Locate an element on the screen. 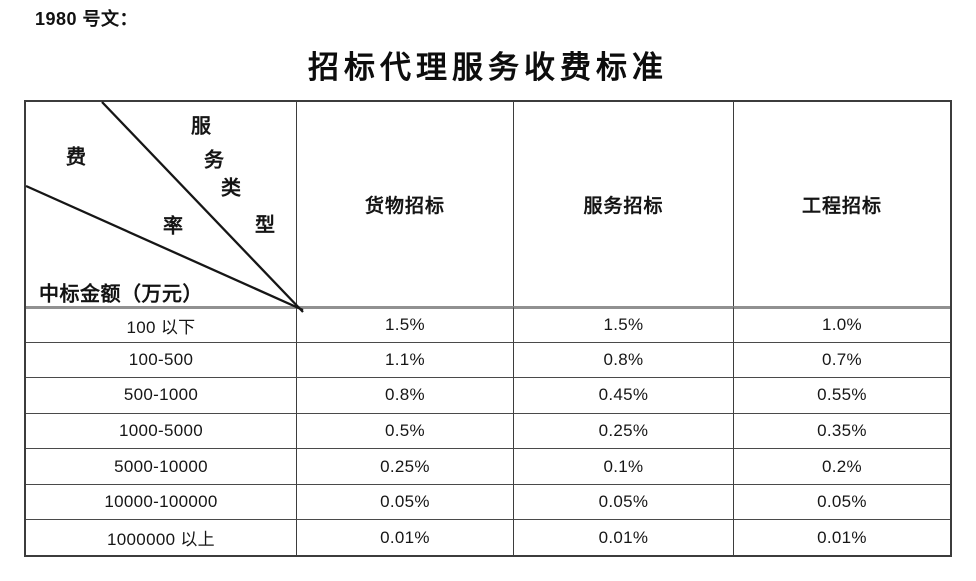  diagonal-divider-lines is located at coordinates (164, 207).